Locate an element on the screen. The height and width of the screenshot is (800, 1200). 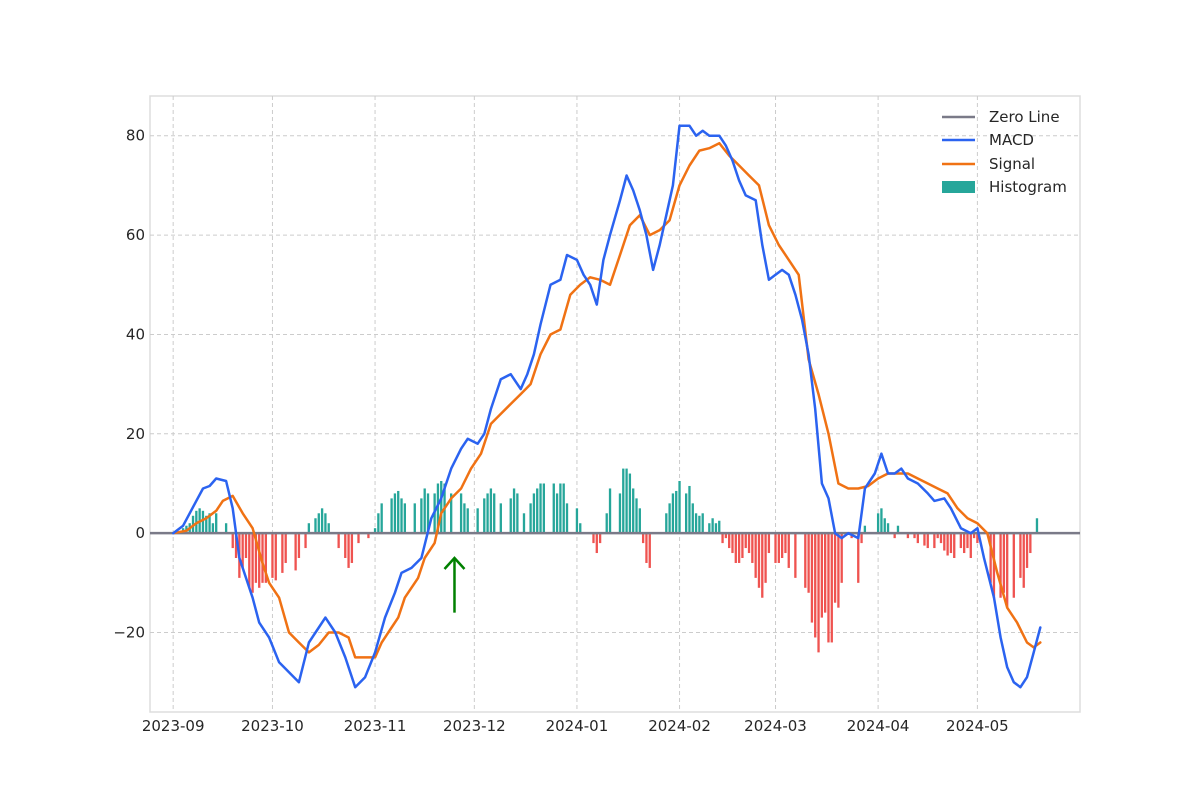
y-tick-label: −20 is located at coordinates (129, 633).